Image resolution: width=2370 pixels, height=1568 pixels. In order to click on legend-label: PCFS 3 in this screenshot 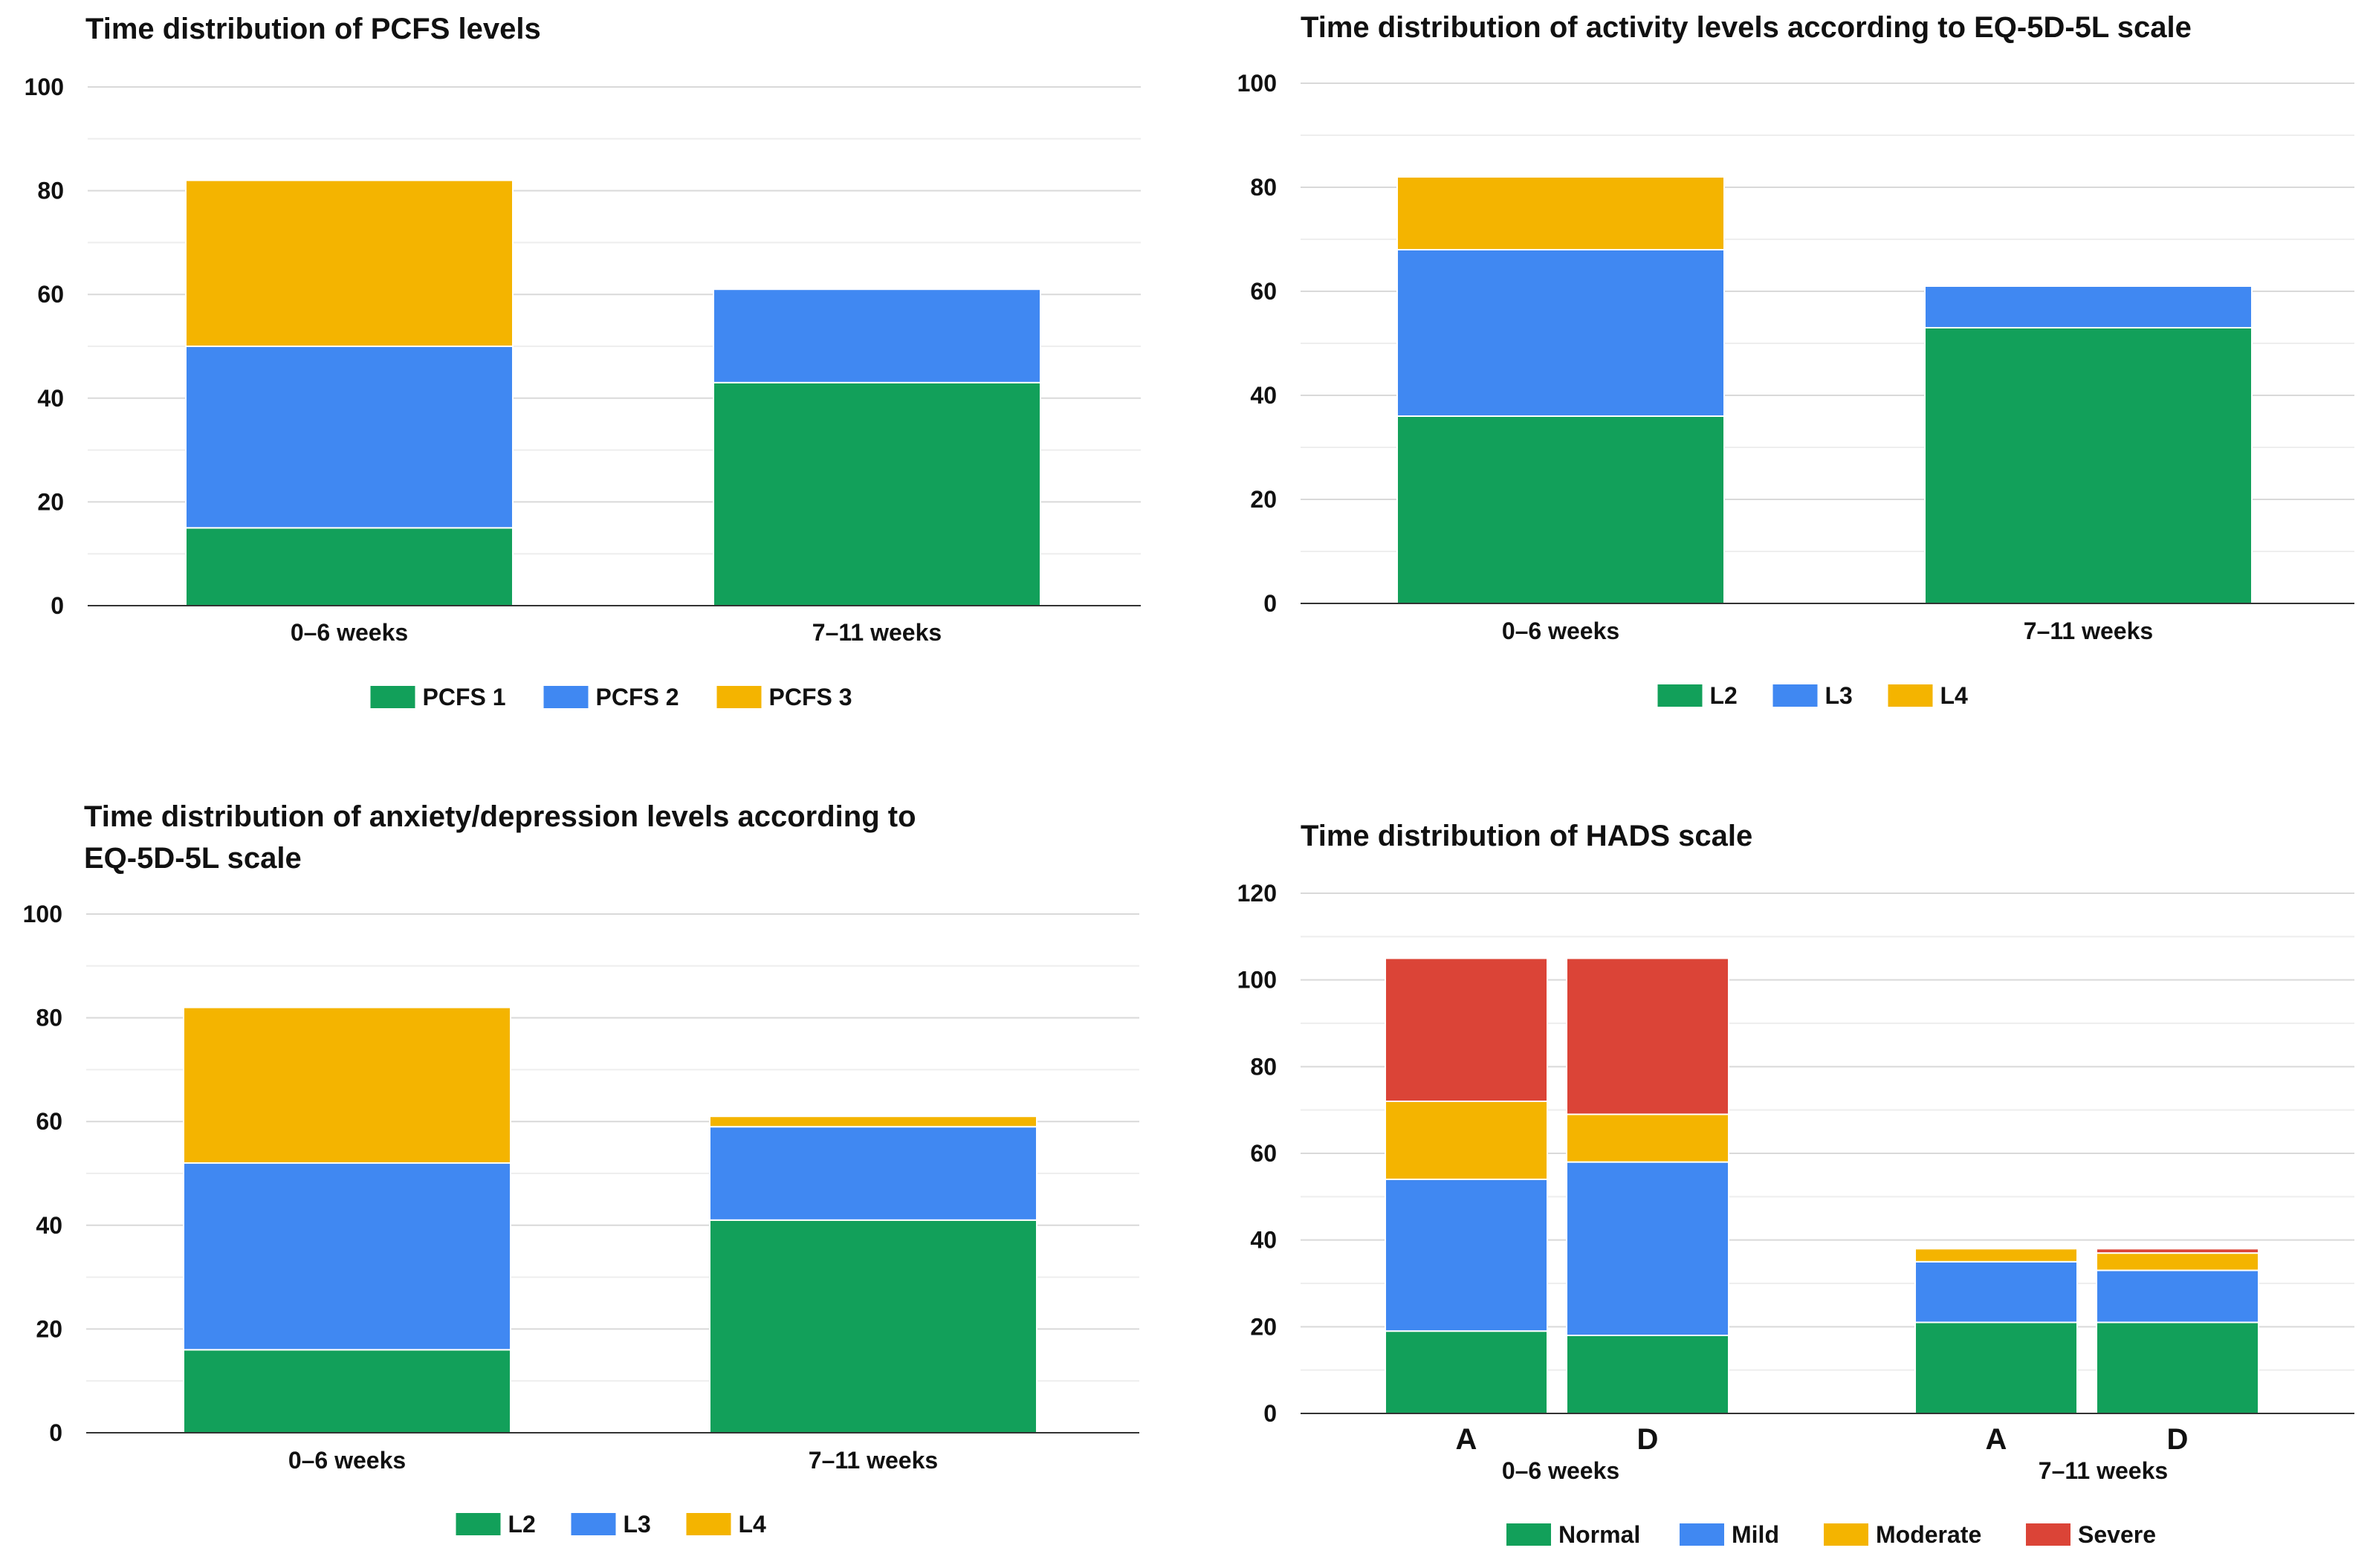, I will do `click(811, 697)`.